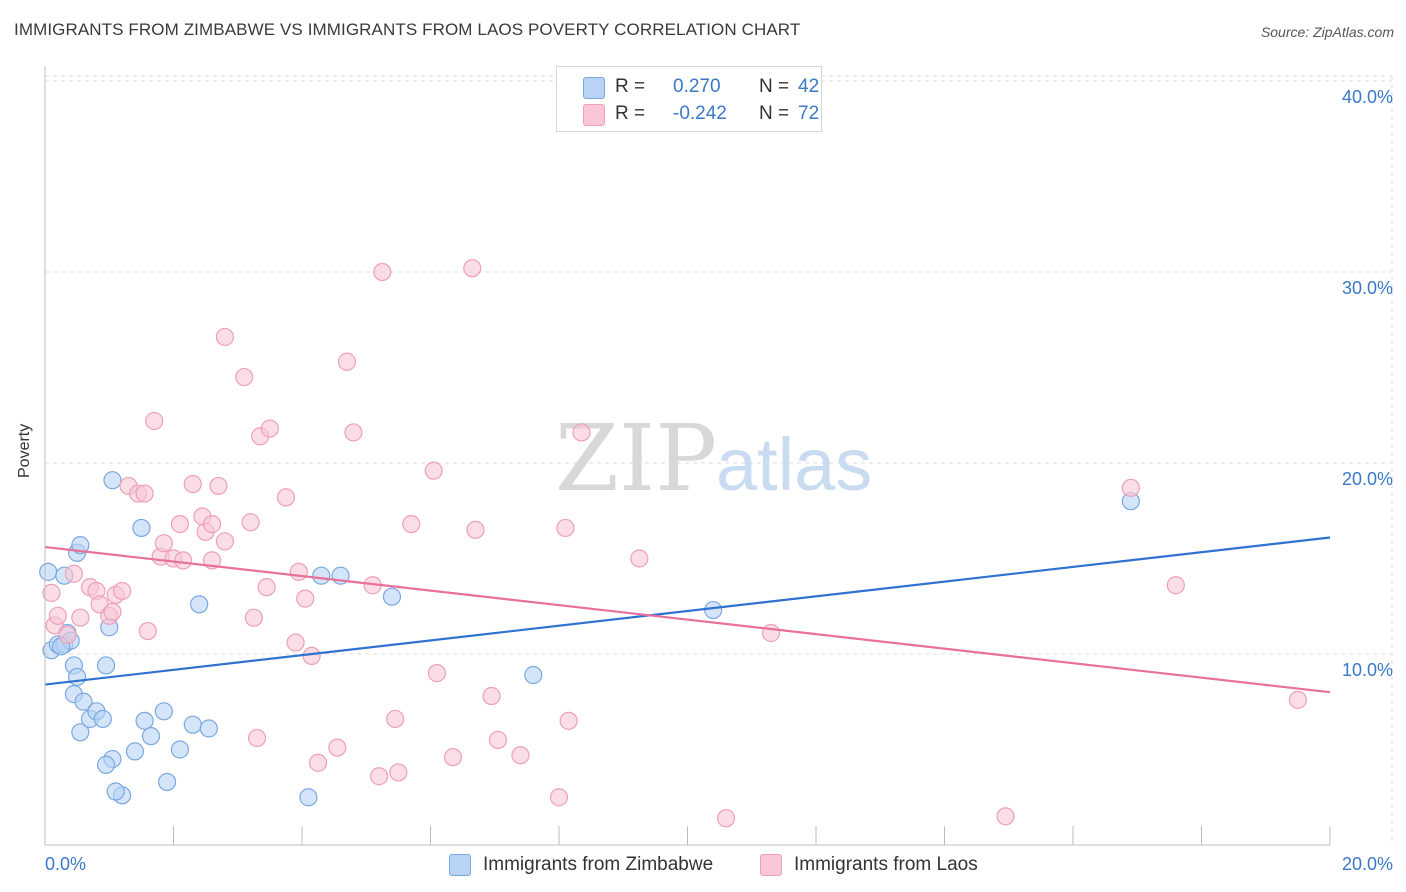  I want to click on bottom-legend-laos: Immigrants from Laos, so click(869, 865).